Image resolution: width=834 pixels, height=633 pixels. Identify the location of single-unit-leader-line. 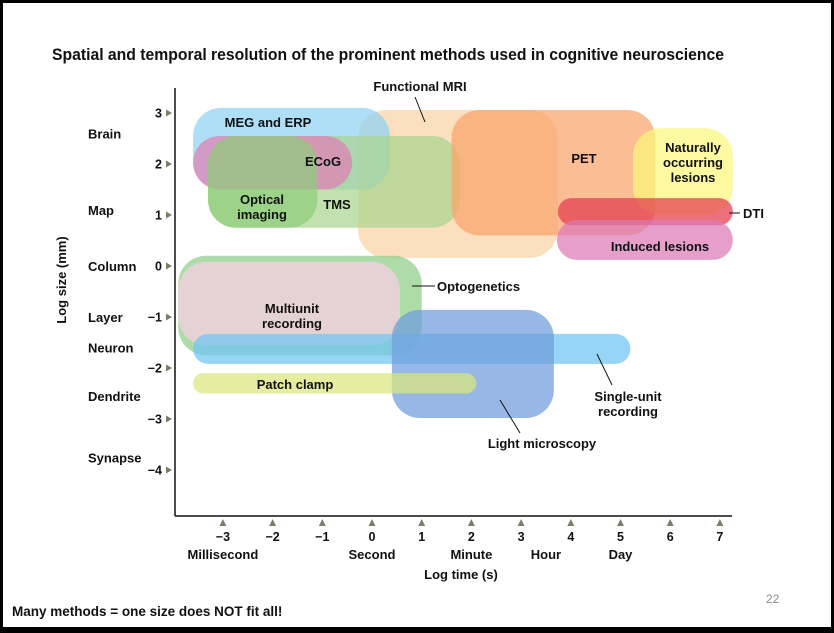
(604, 369).